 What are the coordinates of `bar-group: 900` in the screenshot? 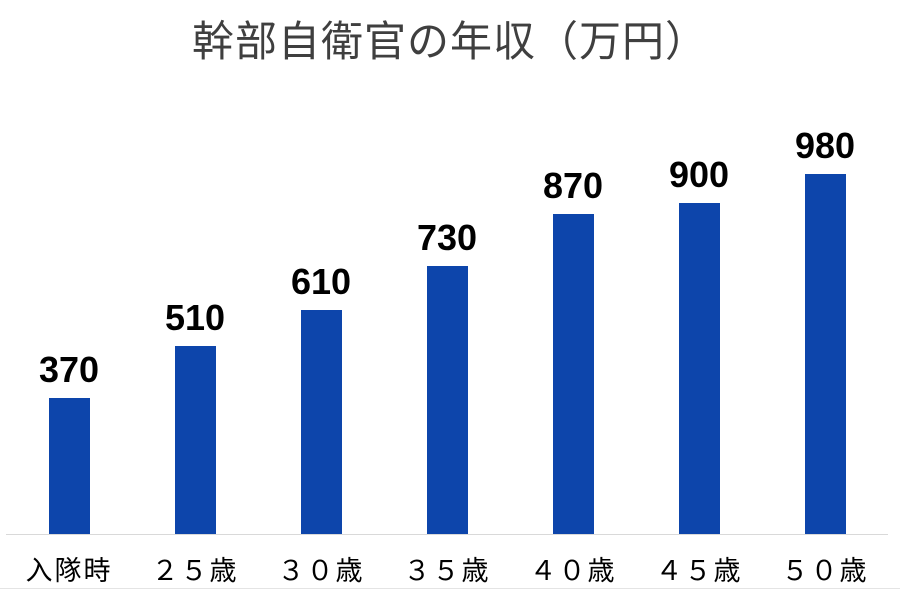 It's located at (699, 317).